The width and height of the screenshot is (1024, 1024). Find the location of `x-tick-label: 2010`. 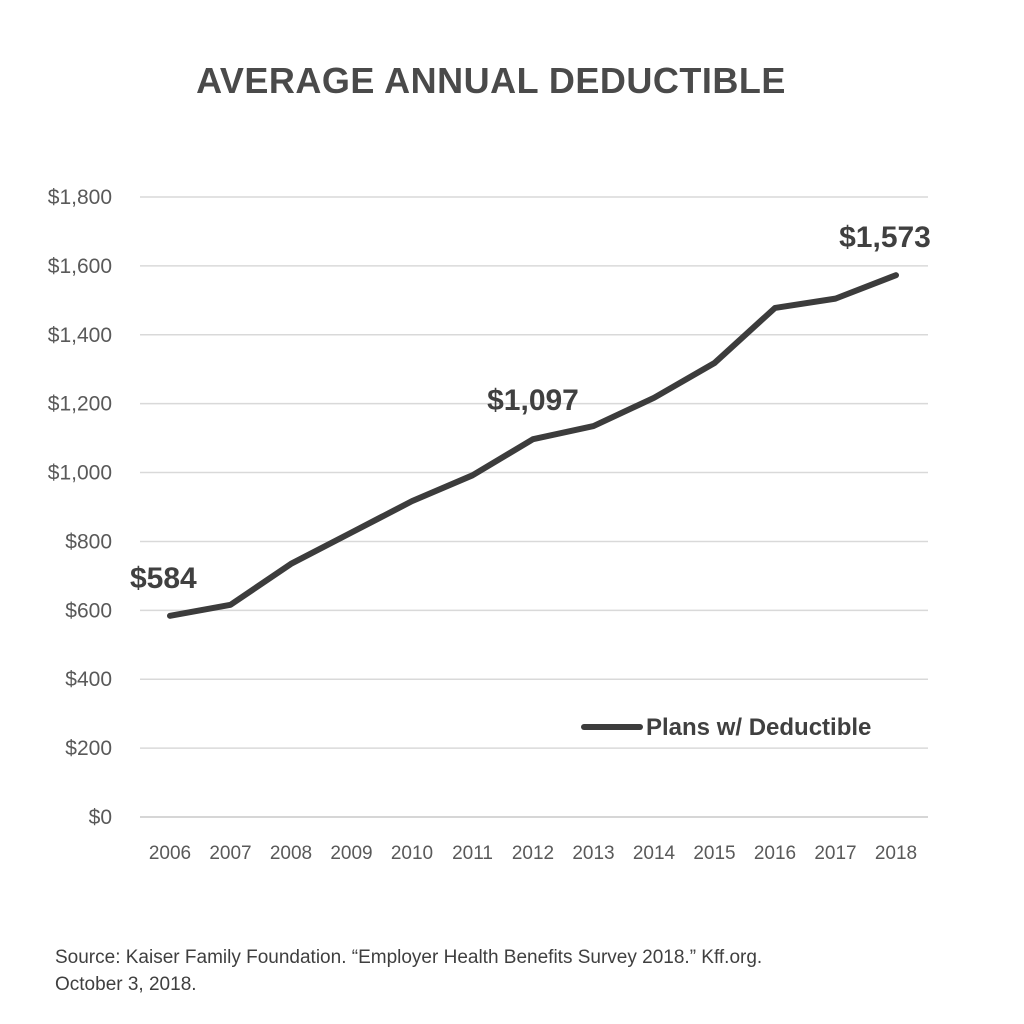

x-tick-label: 2010 is located at coordinates (412, 853).